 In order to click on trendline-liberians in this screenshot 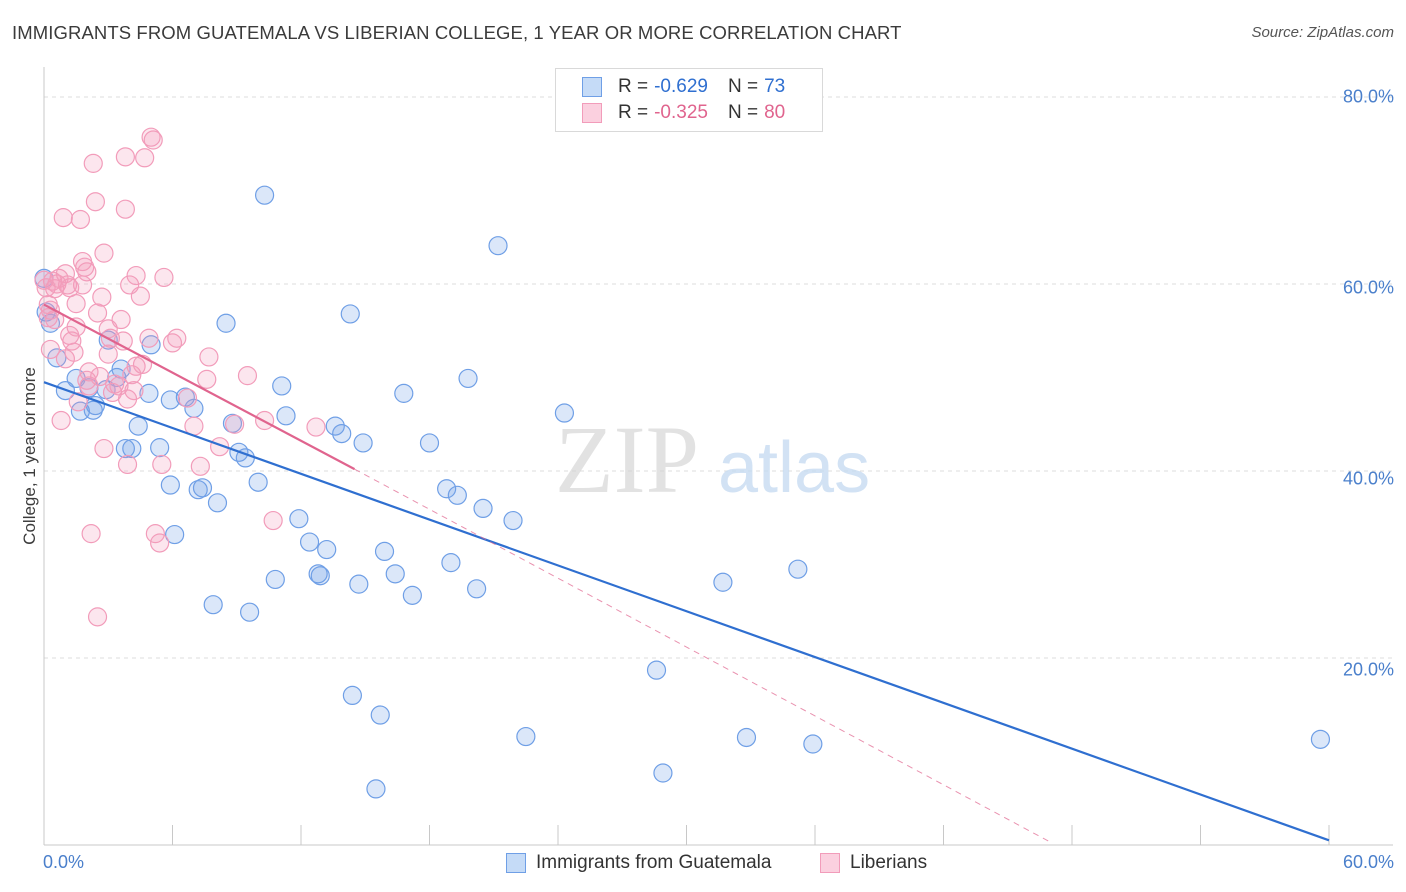, I will do `click(199, 387)`.